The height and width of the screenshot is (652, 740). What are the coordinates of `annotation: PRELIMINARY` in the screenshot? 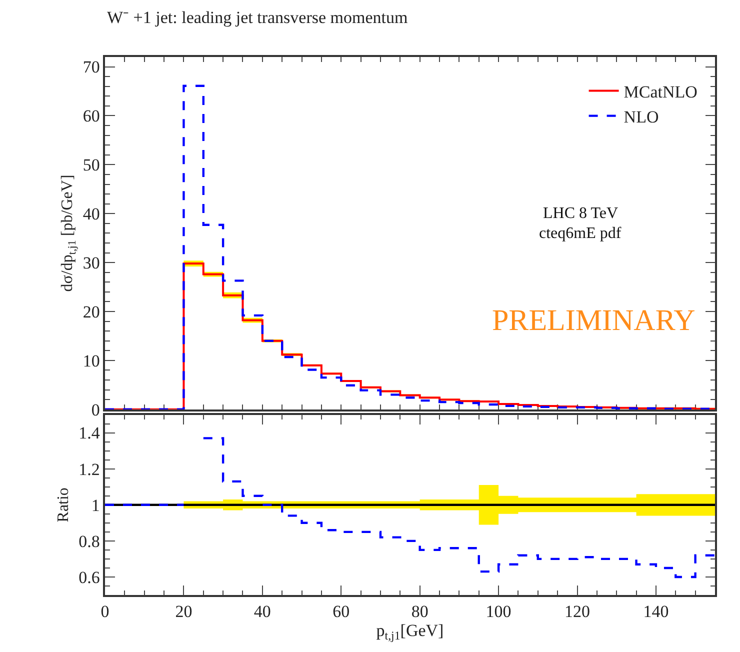 It's located at (594, 320).